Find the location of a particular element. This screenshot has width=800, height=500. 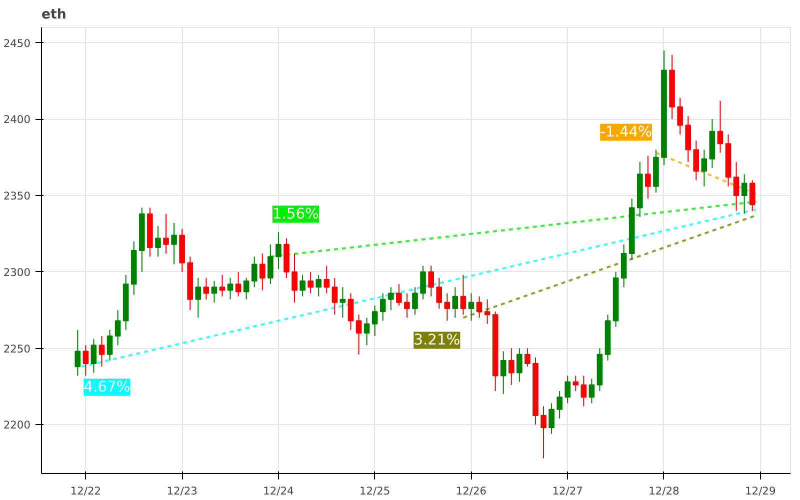

x-tick-label: 12/27 is located at coordinates (567, 491).